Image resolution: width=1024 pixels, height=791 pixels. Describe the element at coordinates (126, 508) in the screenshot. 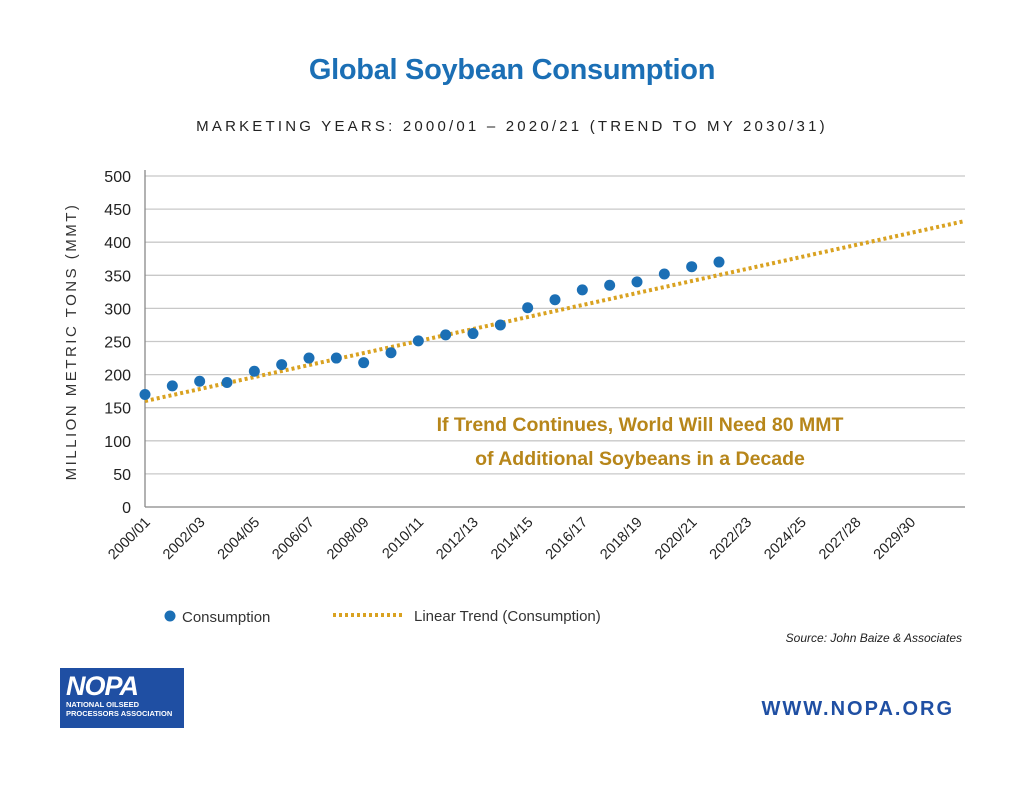

I see `y-tick-label: 0` at that location.